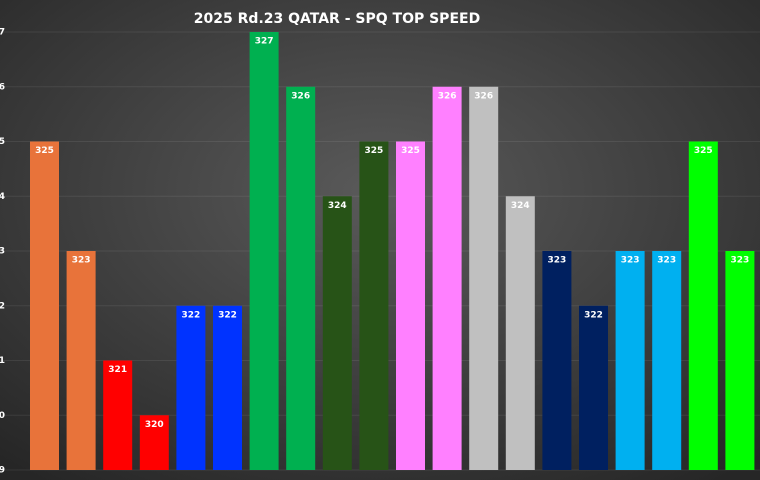 Image resolution: width=760 pixels, height=480 pixels. I want to click on value-label: 327, so click(264, 42).